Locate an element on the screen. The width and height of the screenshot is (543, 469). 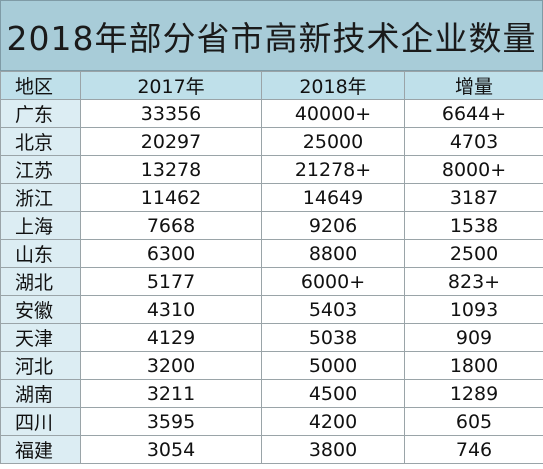
cell-region: 河北 is located at coordinates (40, 365).